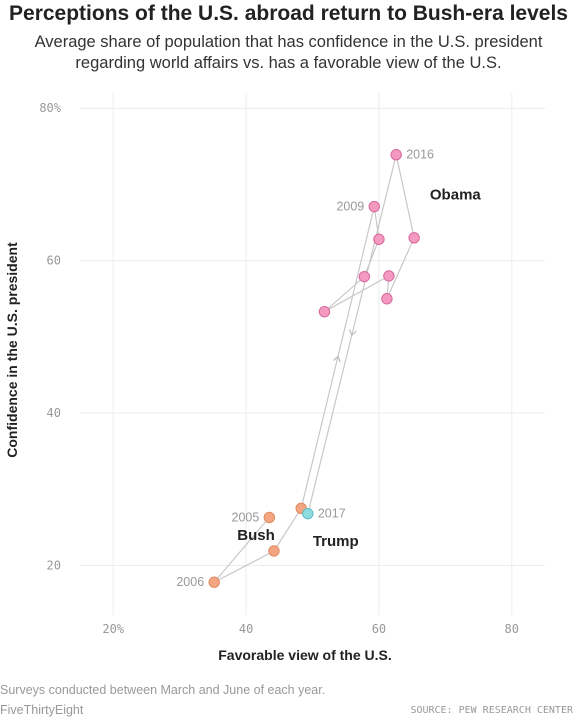 The image size is (577, 720). What do you see at coordinates (350, 207) in the screenshot?
I see `year-label-2009: 2009` at bounding box center [350, 207].